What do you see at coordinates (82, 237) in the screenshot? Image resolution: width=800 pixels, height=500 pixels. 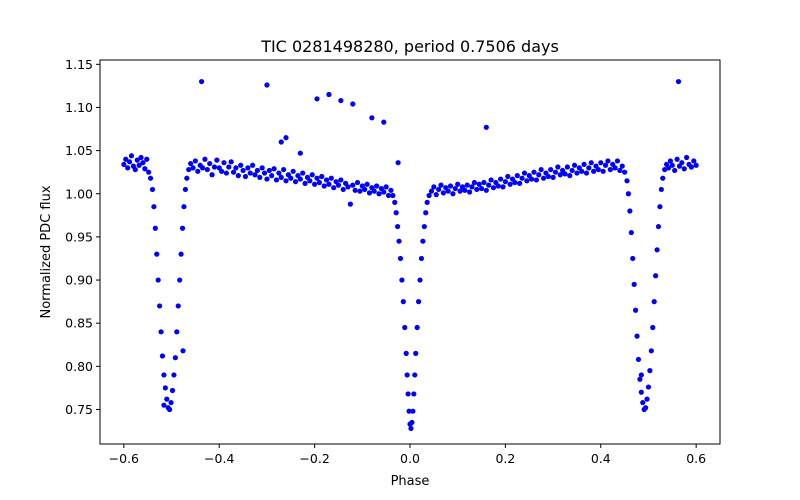 I see `y-axis-ticks: 0.75 0.80 0.85 0.90 0.95 1.00 1.05 1.10 1.15` at bounding box center [82, 237].